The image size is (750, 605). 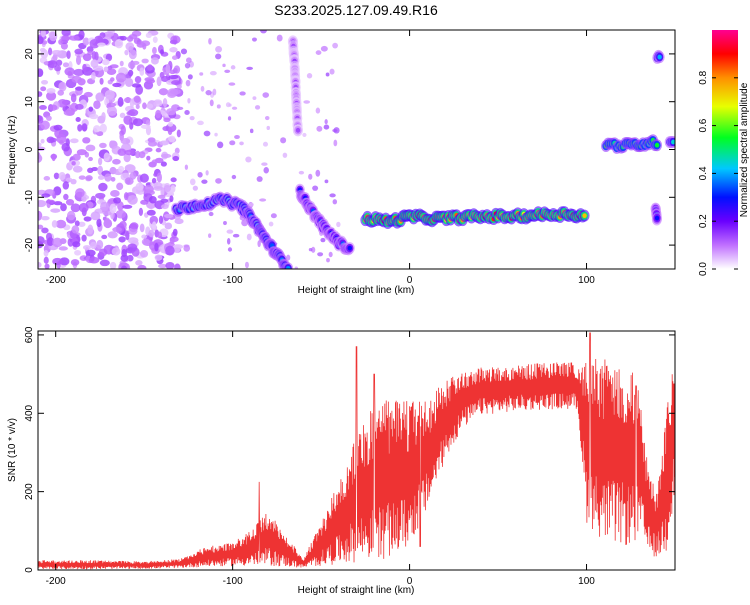 What do you see at coordinates (29, 334) in the screenshot?
I see `snr-y-tick-label: 600` at bounding box center [29, 334].